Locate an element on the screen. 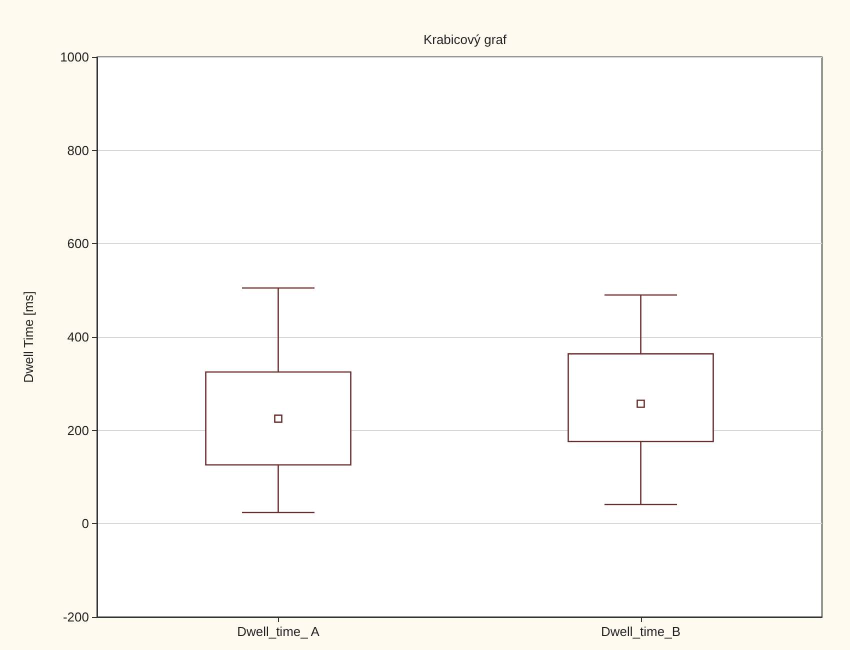  x-tick-label: Dwell_time_B is located at coordinates (640, 631).